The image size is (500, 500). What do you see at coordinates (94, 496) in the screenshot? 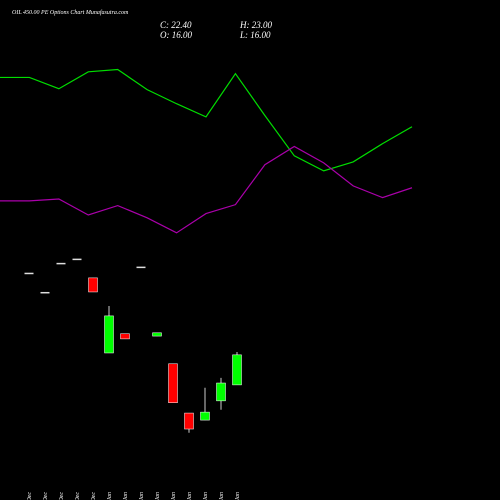
I see `x-tick-label: 30 Dec` at bounding box center [94, 496].